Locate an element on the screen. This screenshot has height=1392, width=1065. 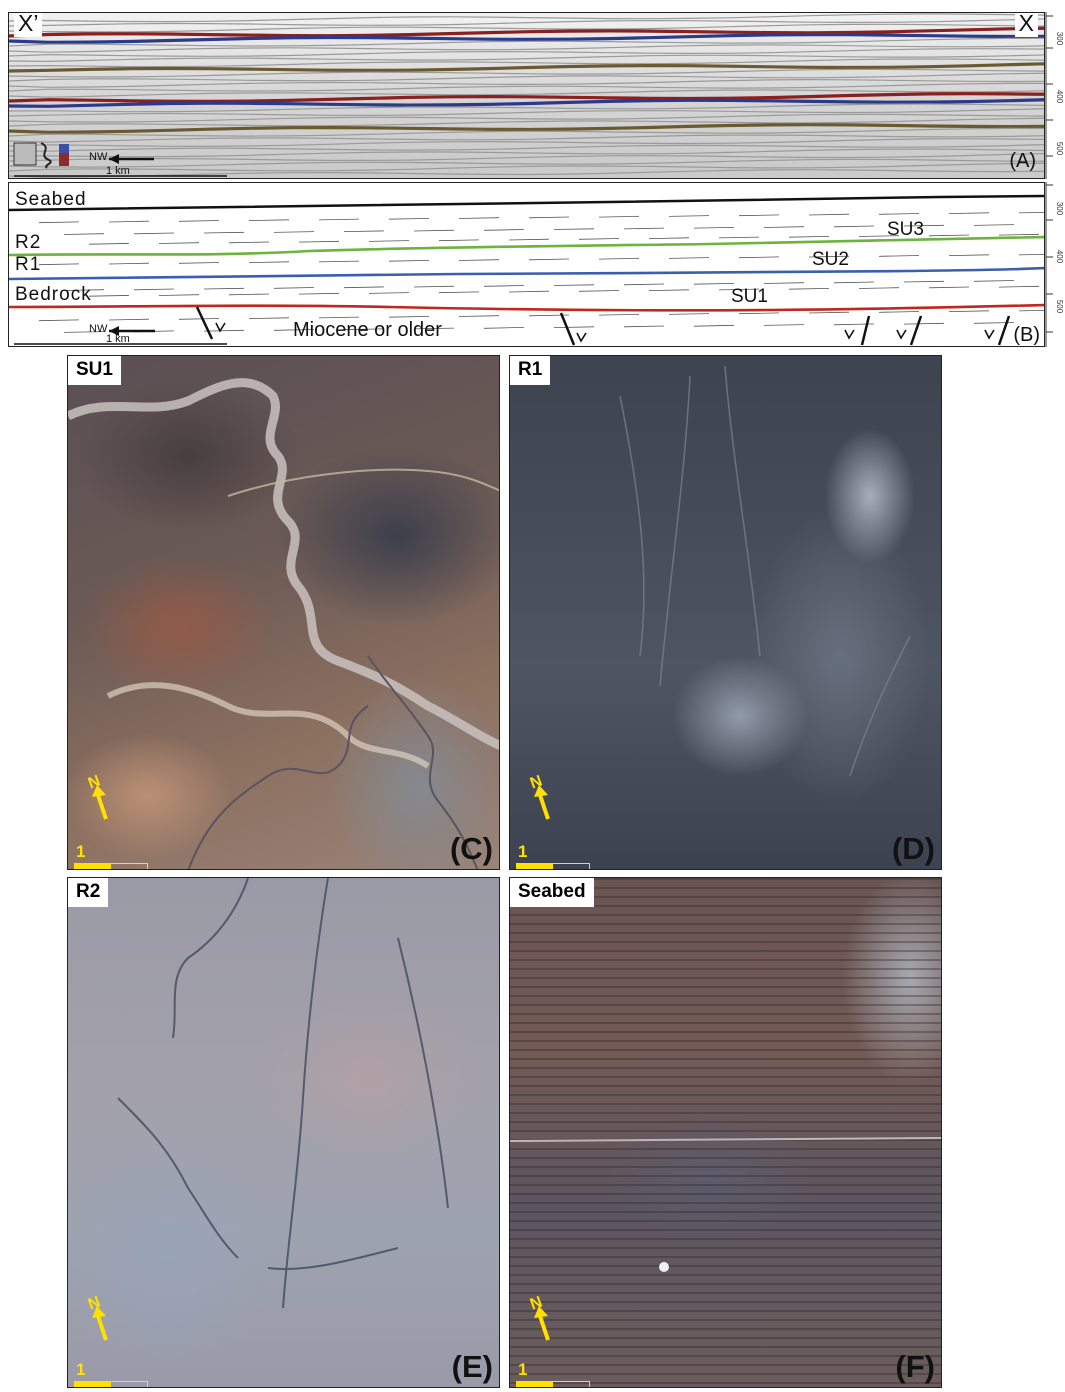
horizon-label-r2: R2 is located at coordinates (28, 242).